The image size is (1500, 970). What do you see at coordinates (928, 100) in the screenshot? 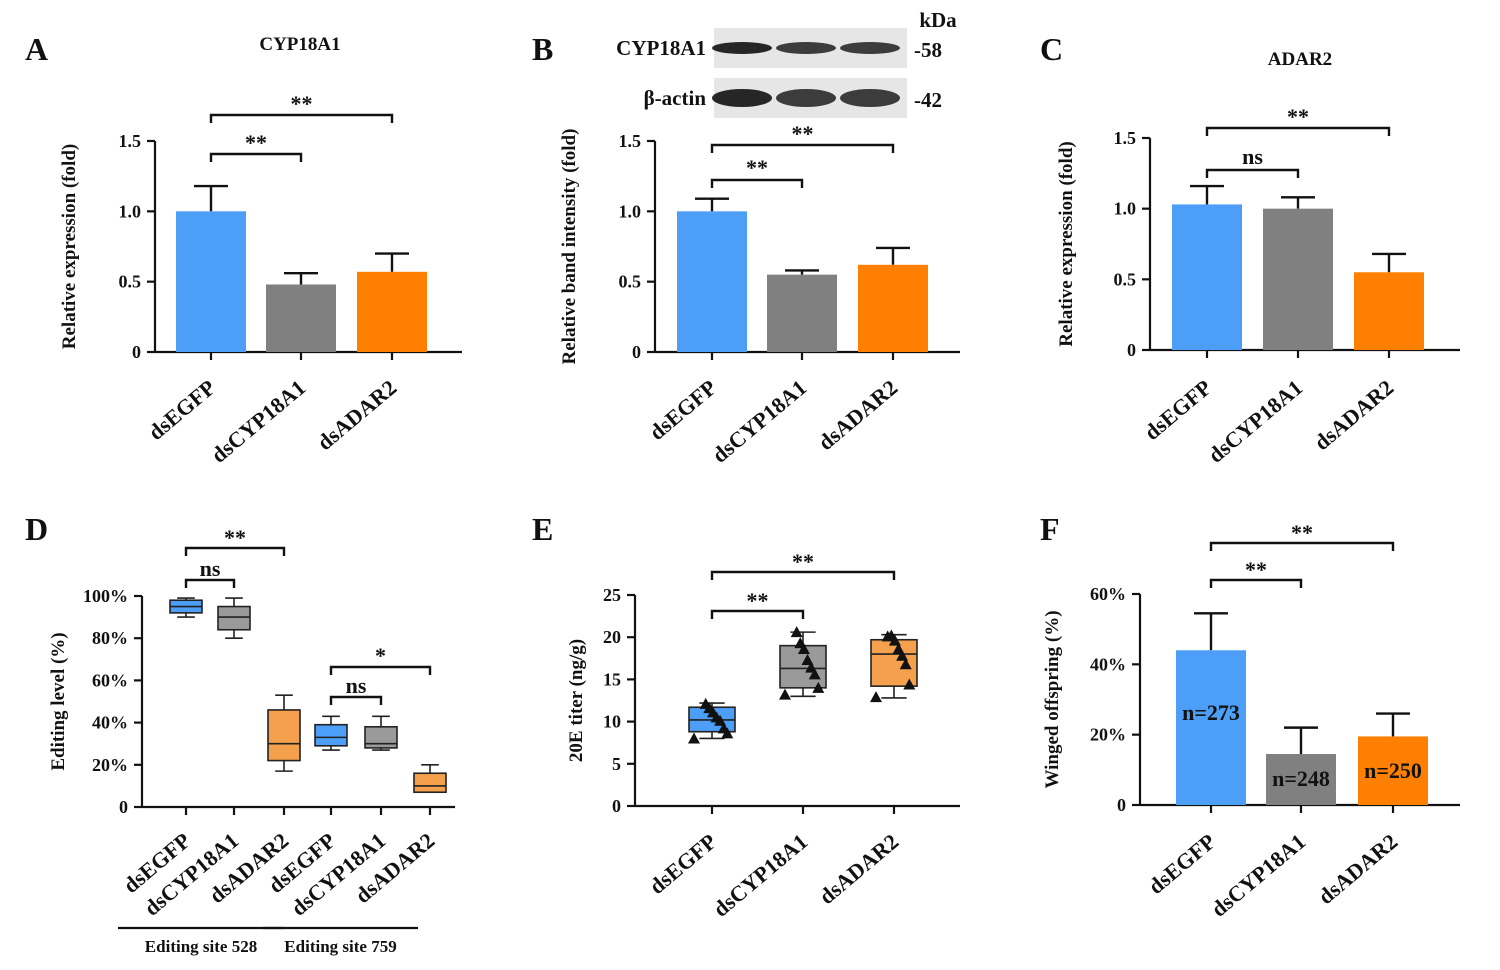
I see `blot-kda: -42` at bounding box center [928, 100].